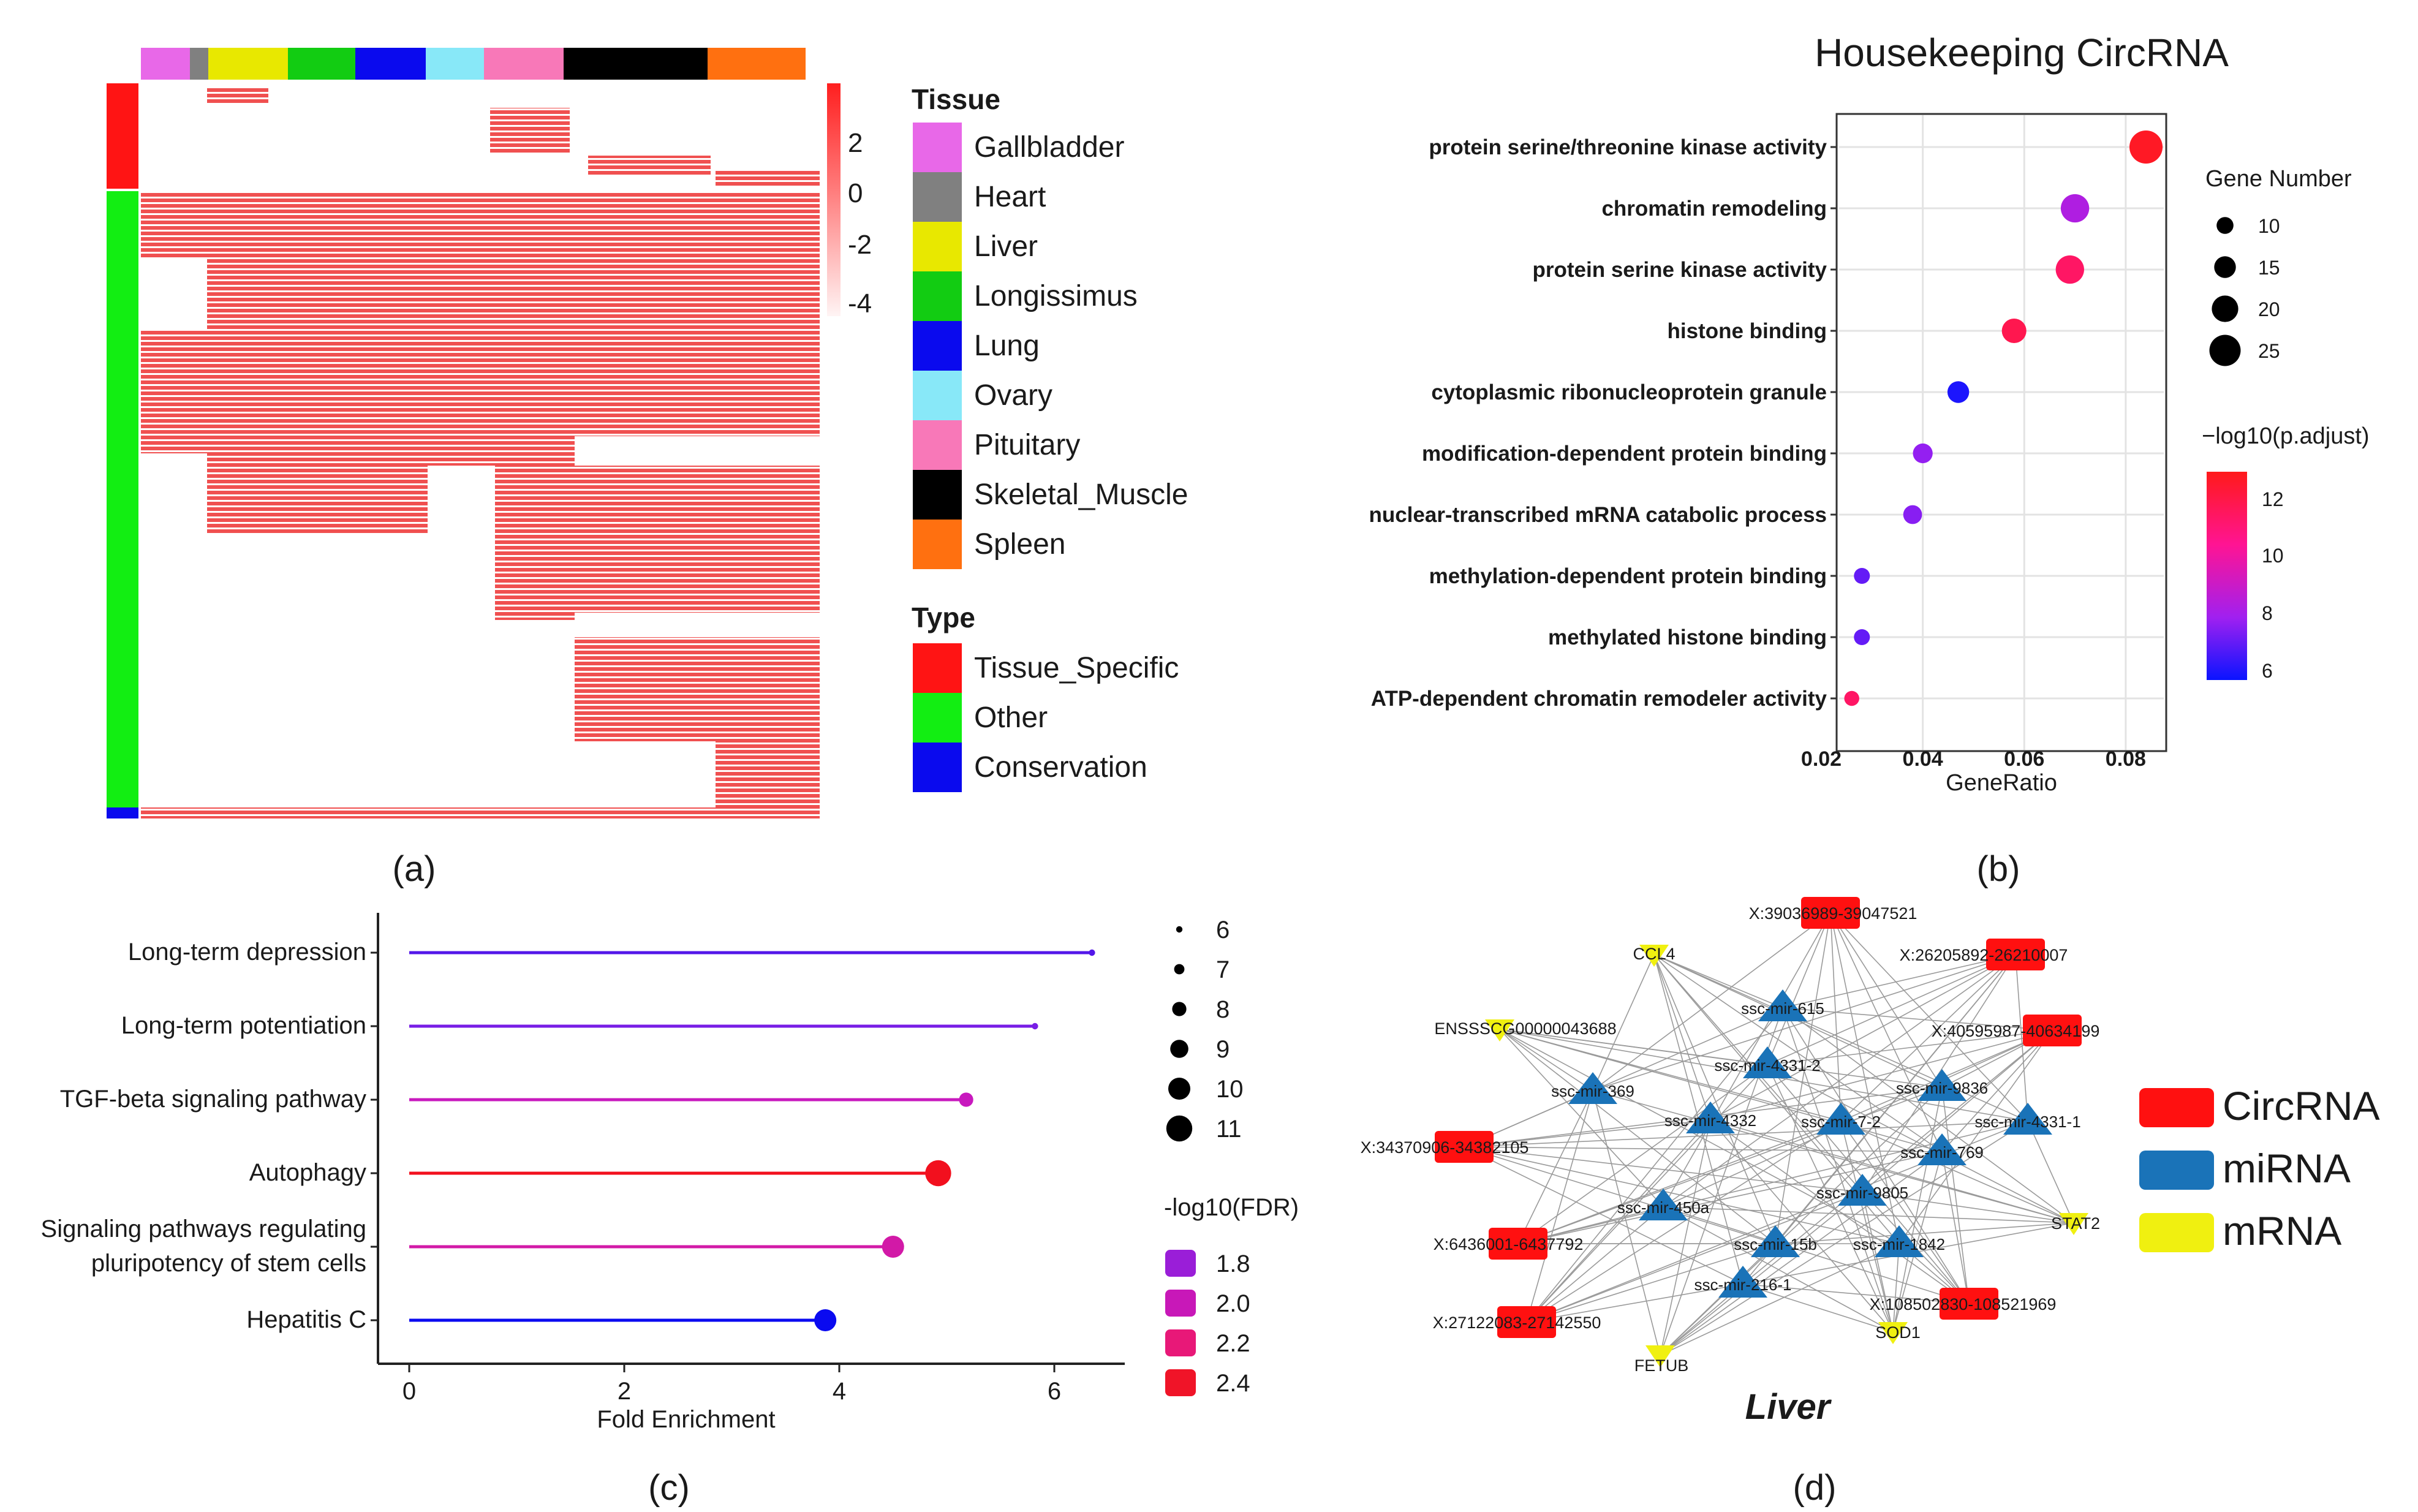  Describe the element at coordinates (2176, 1108) in the screenshot. I see `network-legend-key-circrna` at that location.